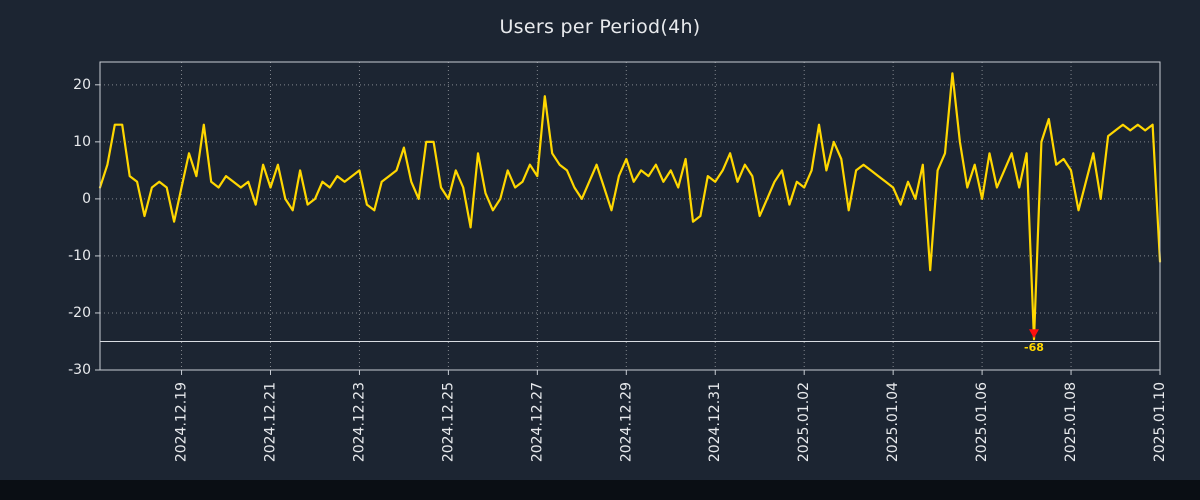 The image size is (1200, 500). What do you see at coordinates (270, 422) in the screenshot?
I see `x-tick-label: 2024.12.21` at bounding box center [270, 422].